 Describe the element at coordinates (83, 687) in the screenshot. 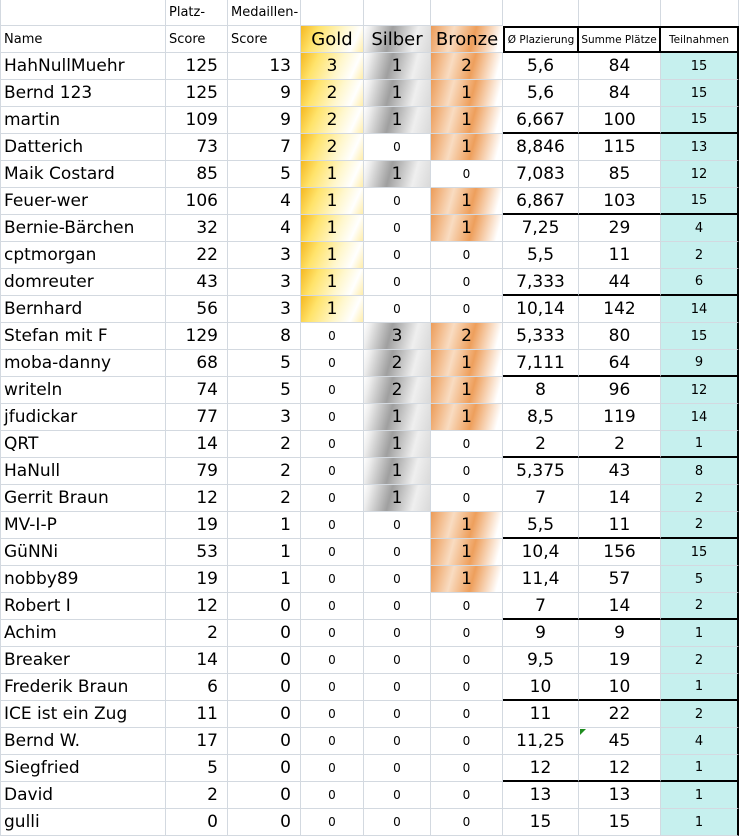

I see `cell-name: Frederik Braun` at that location.